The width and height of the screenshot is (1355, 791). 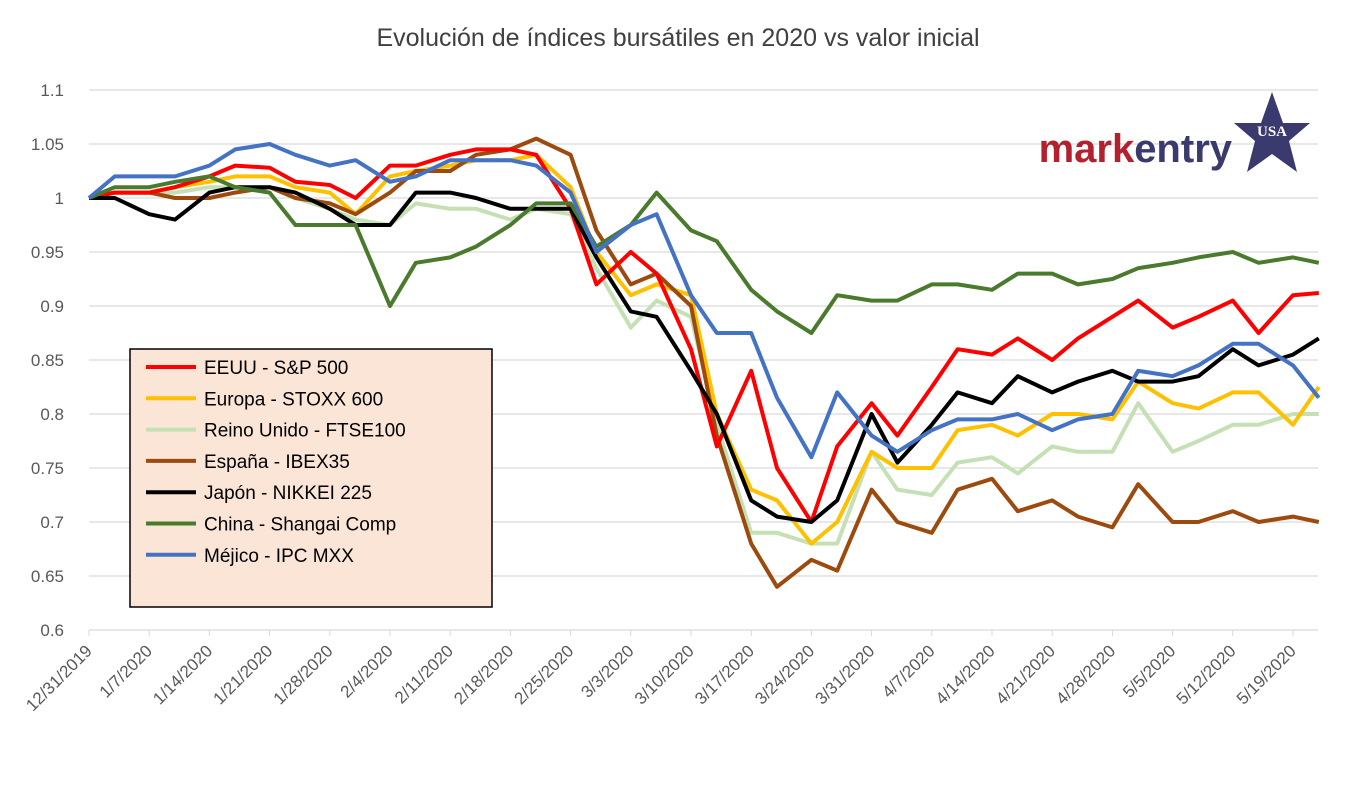 What do you see at coordinates (243, 674) in the screenshot?
I see `x-tick-label: 1/21/2020` at bounding box center [243, 674].